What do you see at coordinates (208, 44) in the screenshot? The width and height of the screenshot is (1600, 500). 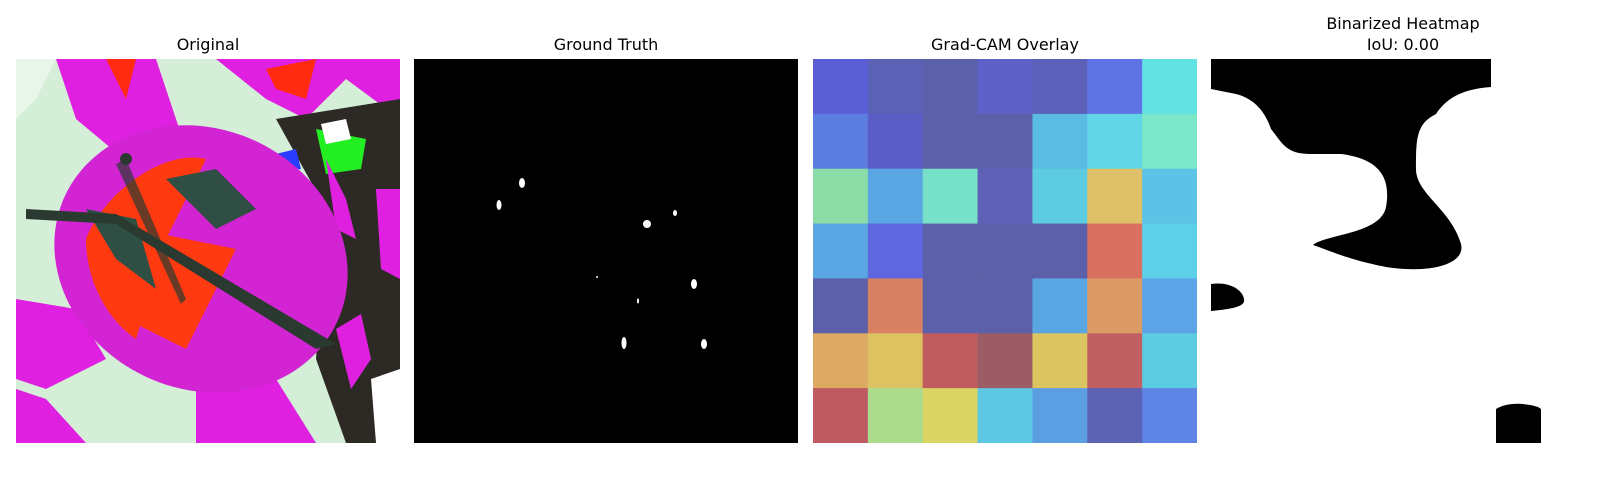 I see `panel-title-original: Original` at bounding box center [208, 44].